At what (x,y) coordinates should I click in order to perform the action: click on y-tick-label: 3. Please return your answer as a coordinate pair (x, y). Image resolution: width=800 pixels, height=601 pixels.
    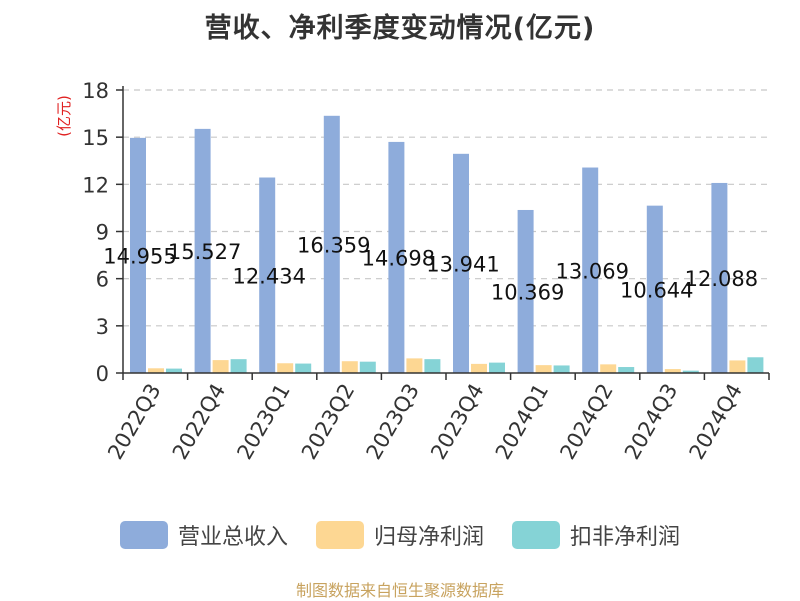
    Looking at the image, I should click on (102, 327).